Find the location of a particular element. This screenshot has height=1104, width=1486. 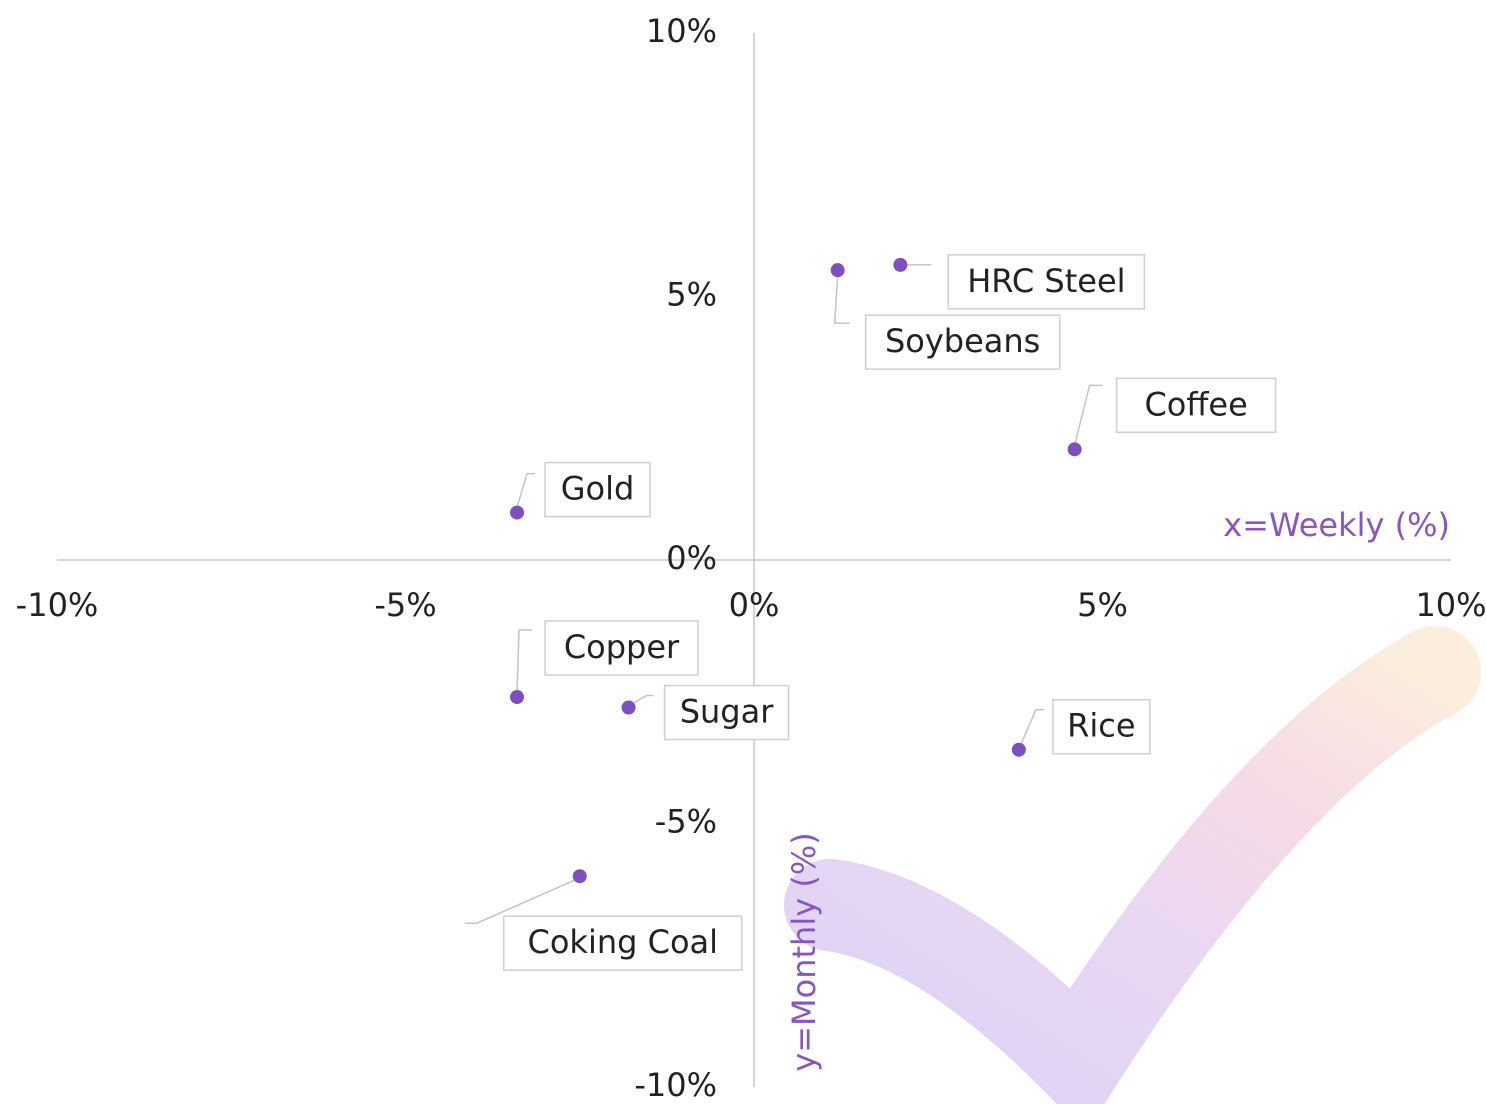

y-tick-label: 0% is located at coordinates (691, 558).